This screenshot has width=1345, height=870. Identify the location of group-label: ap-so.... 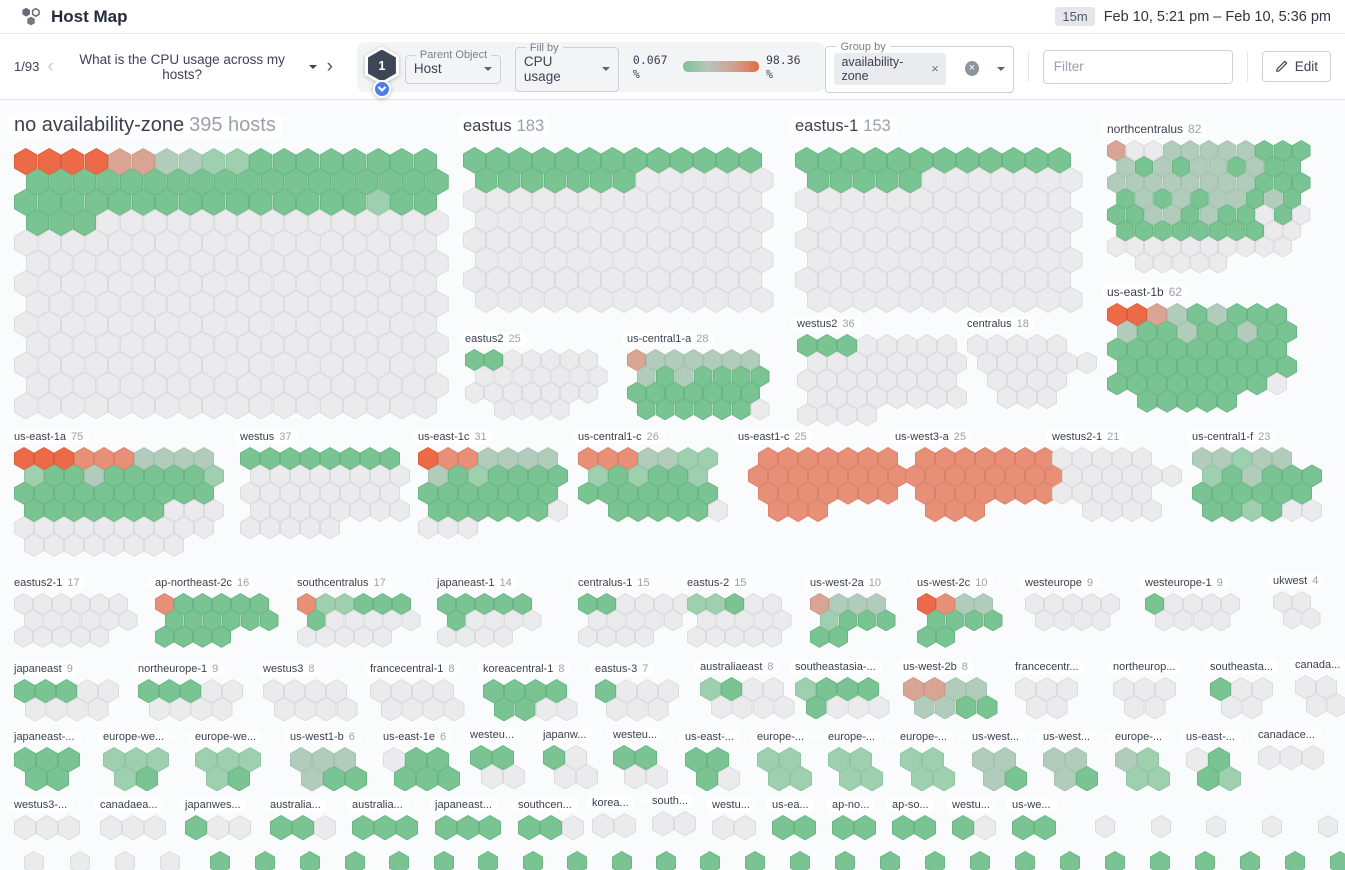
(910, 805).